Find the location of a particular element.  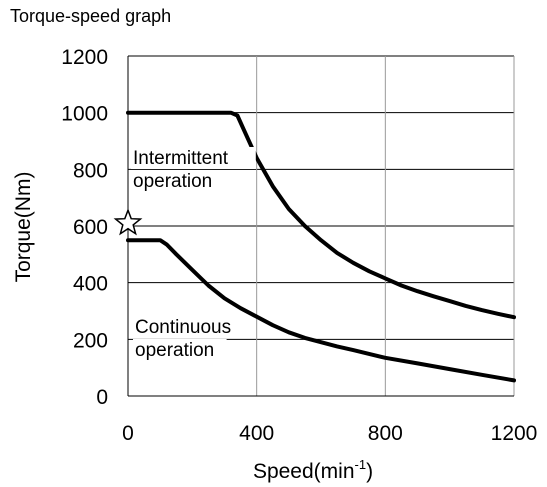

x-tick-label: 0 is located at coordinates (128, 433).